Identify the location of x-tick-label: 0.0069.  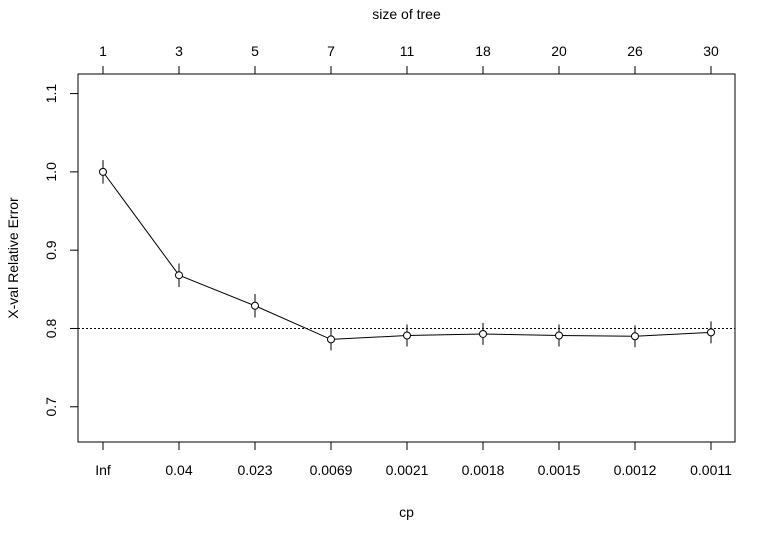
(331, 470).